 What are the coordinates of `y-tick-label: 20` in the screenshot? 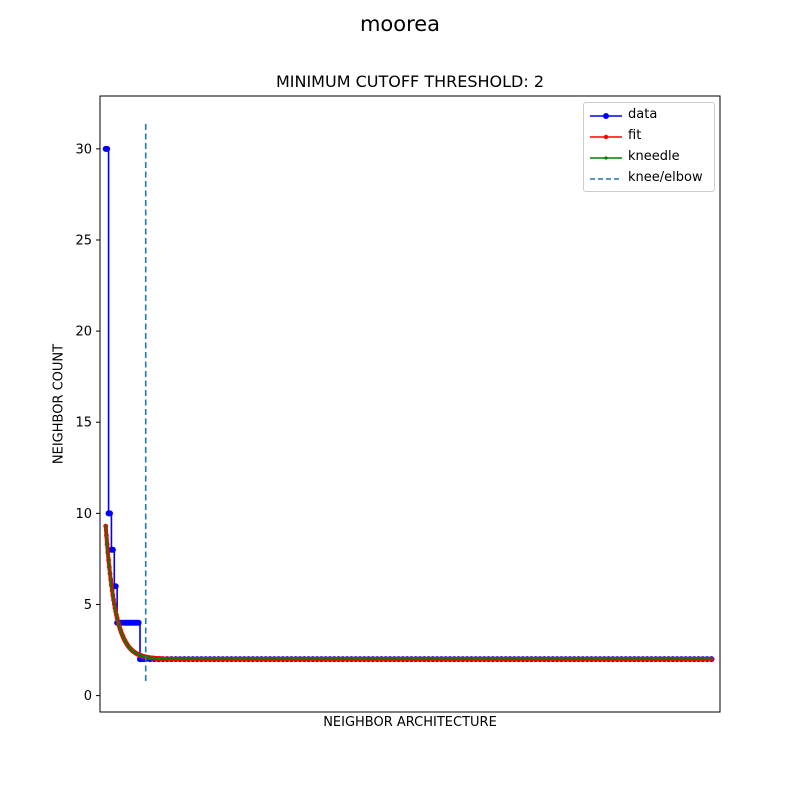 It's located at (83, 332).